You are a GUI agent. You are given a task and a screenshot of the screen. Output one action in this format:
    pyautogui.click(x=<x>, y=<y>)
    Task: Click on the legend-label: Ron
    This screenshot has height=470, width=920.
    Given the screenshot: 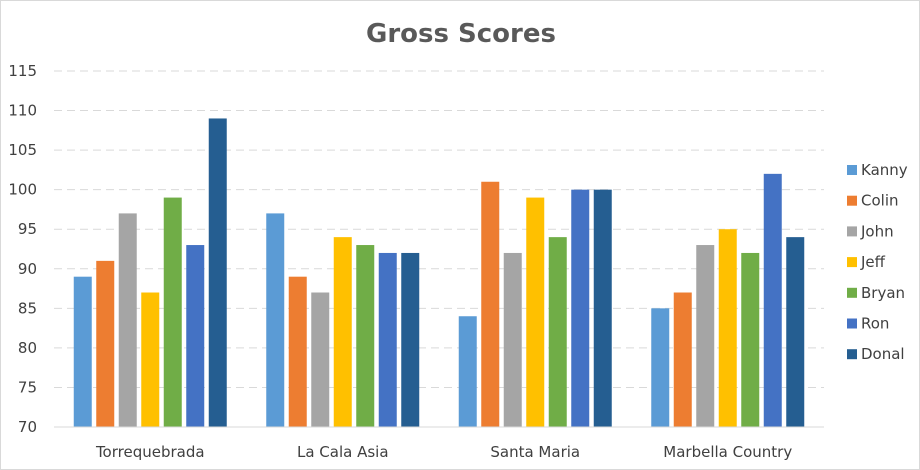 What is the action you would take?
    pyautogui.click(x=875, y=324)
    